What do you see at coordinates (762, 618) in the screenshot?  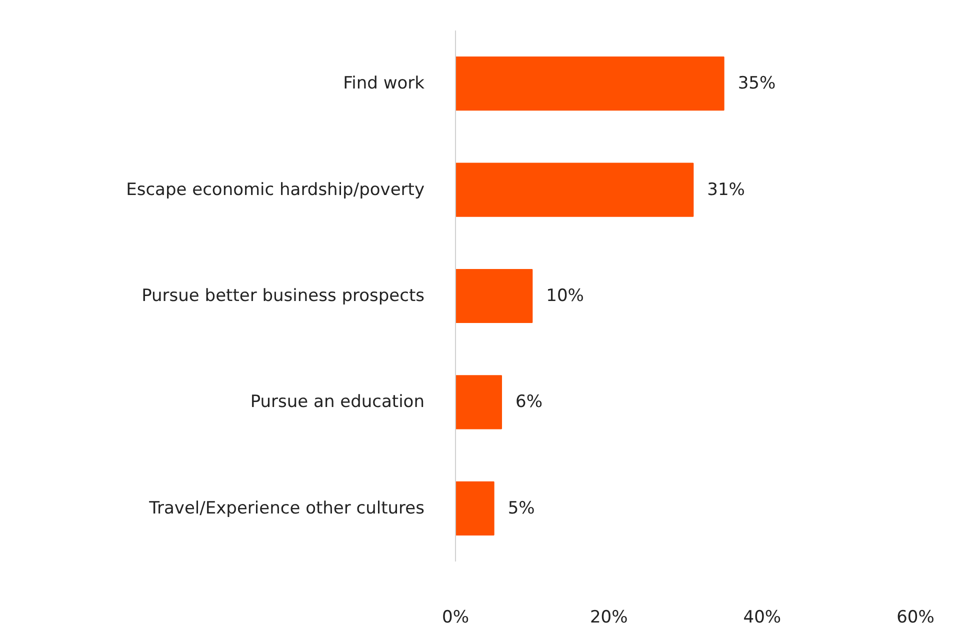 I see `x-tick-label: 40%` at bounding box center [762, 618].